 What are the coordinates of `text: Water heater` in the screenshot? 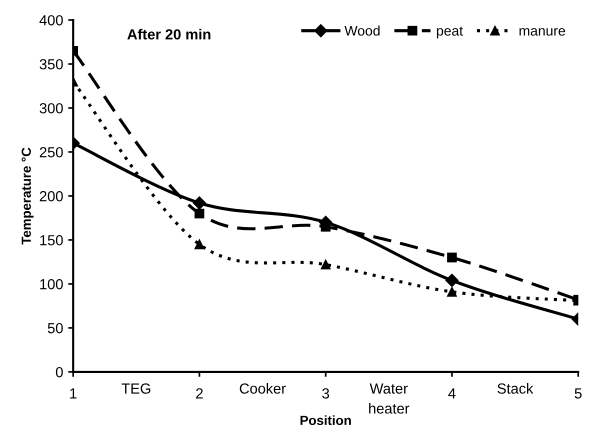 It's located at (389, 399).